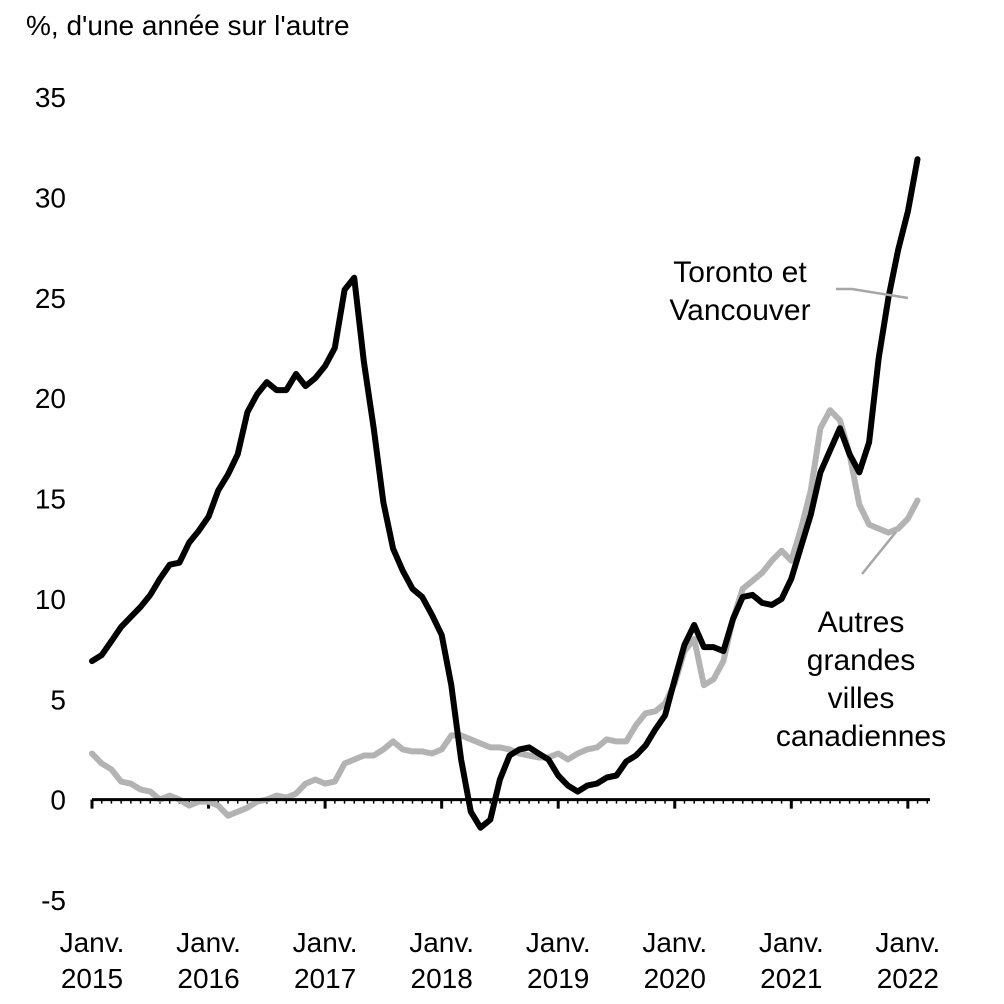 This screenshot has height=1004, width=1004. What do you see at coordinates (50, 197) in the screenshot?
I see `y-tick-label: 30` at bounding box center [50, 197].